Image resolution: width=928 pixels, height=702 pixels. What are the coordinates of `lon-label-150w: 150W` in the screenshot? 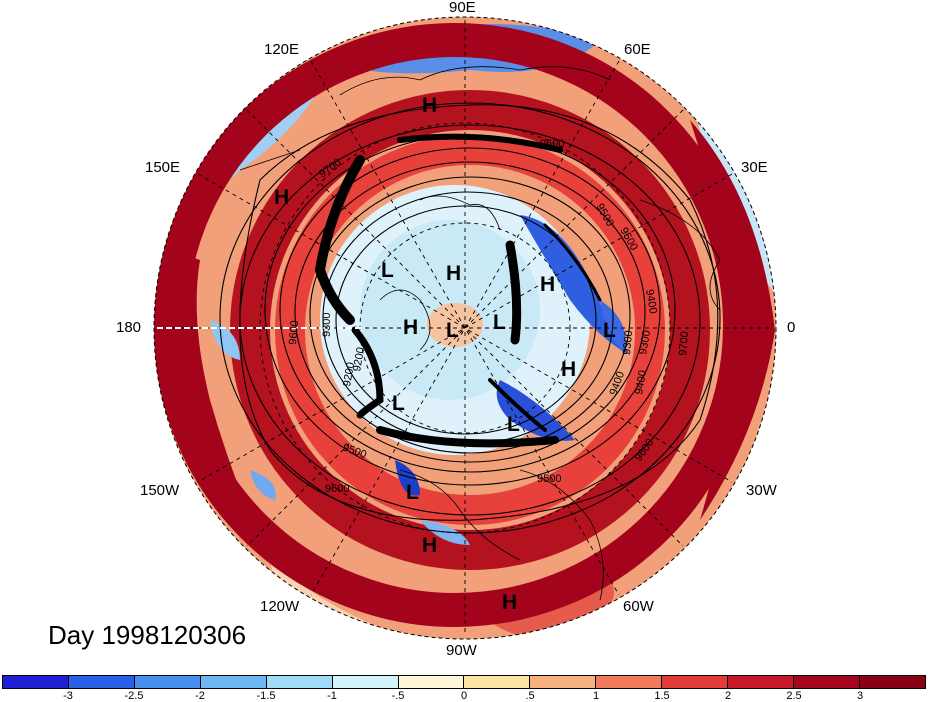 It's located at (160, 490).